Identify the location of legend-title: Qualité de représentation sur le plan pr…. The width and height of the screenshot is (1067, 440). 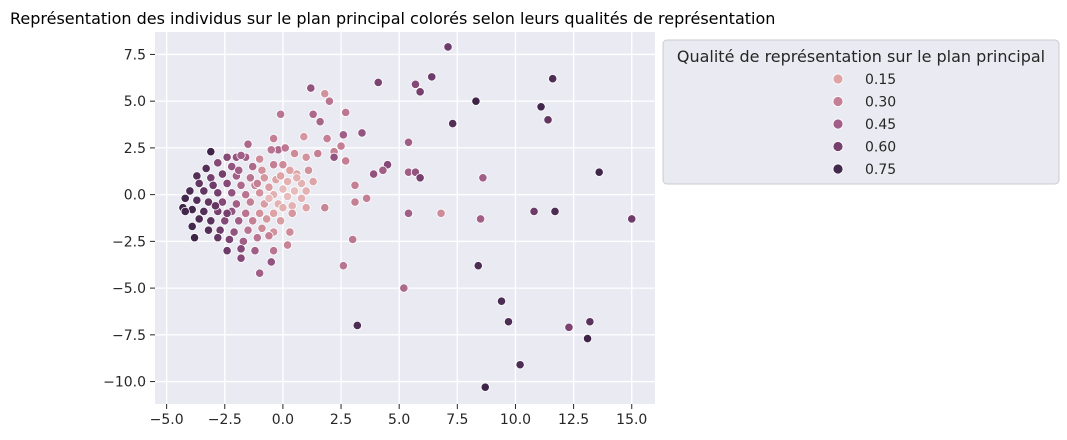
(861, 56).